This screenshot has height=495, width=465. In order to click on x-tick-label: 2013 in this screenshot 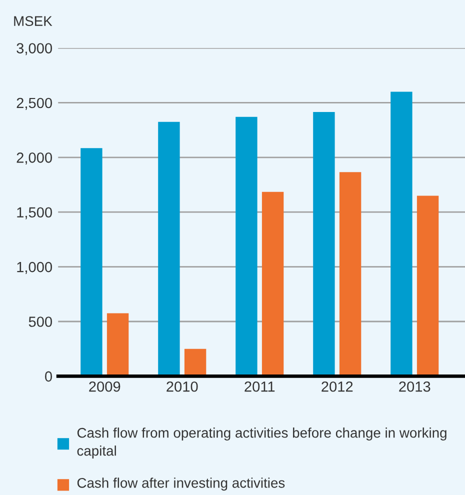, I will do `click(414, 386)`.